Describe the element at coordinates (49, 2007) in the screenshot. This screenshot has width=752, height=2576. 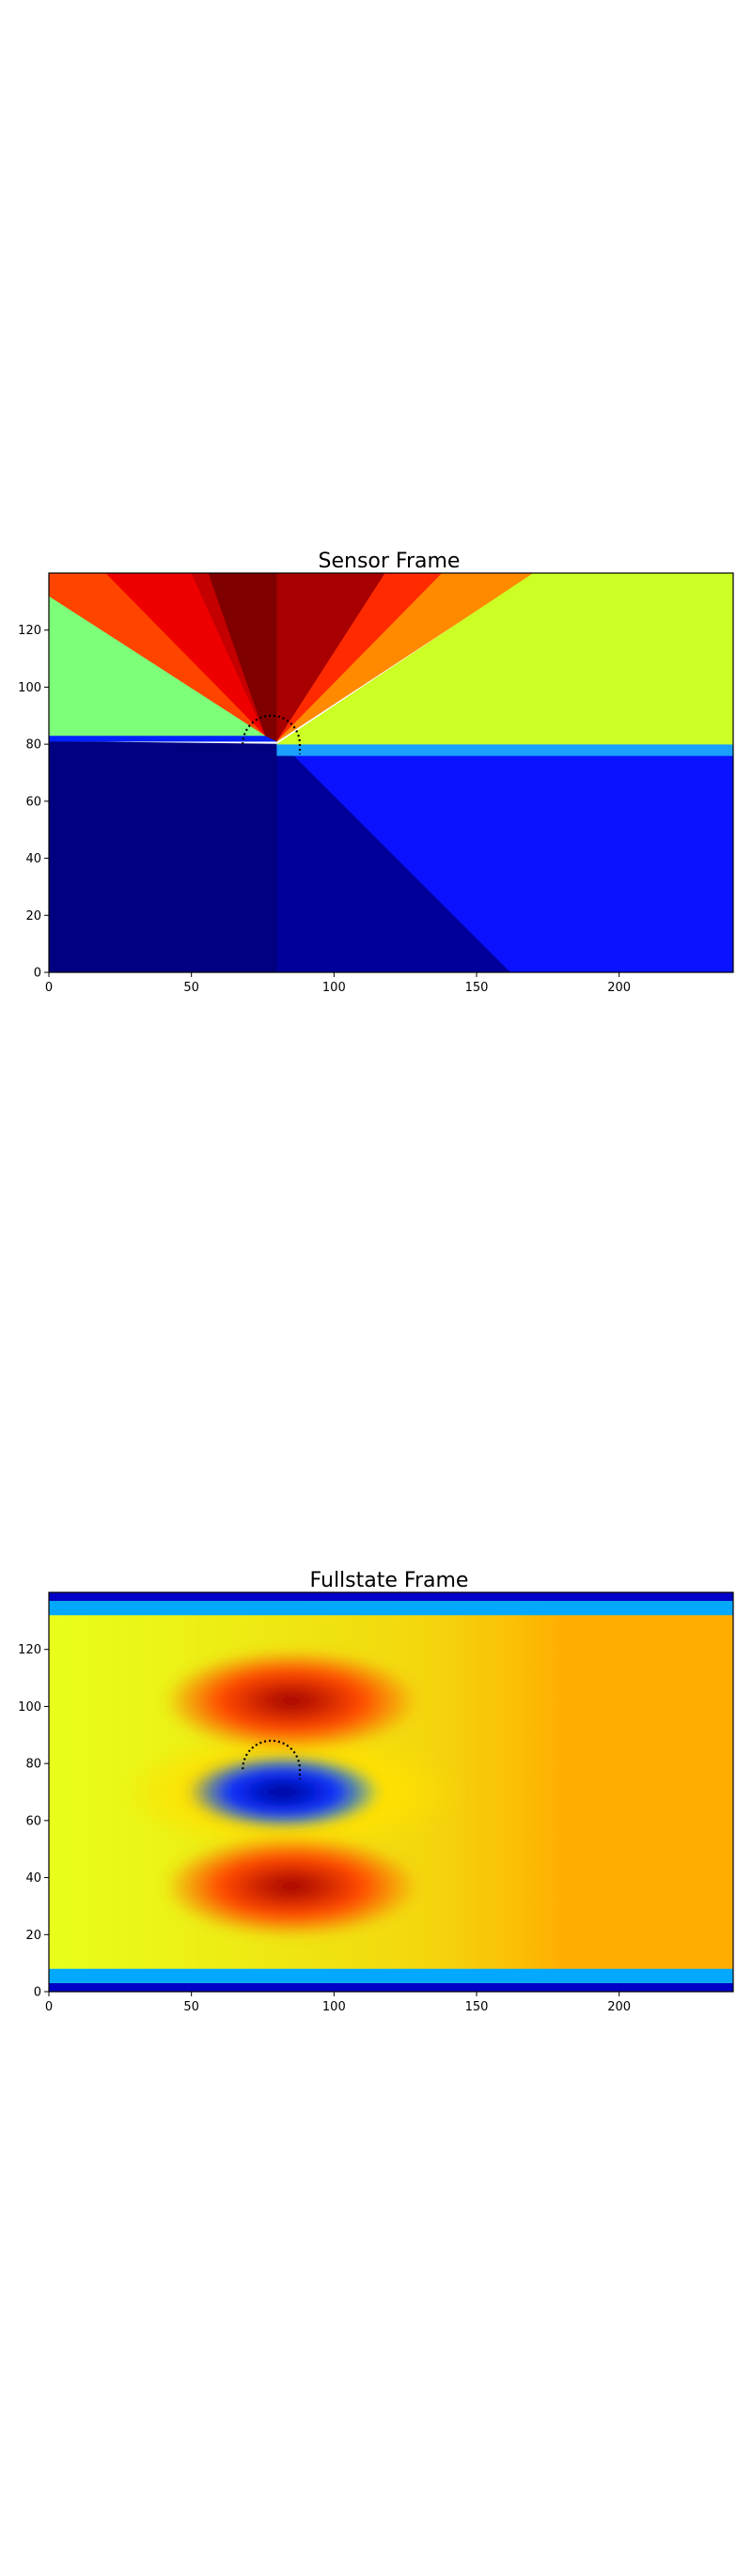
I see `fullstate-frame-x-tick-label: 0` at that location.